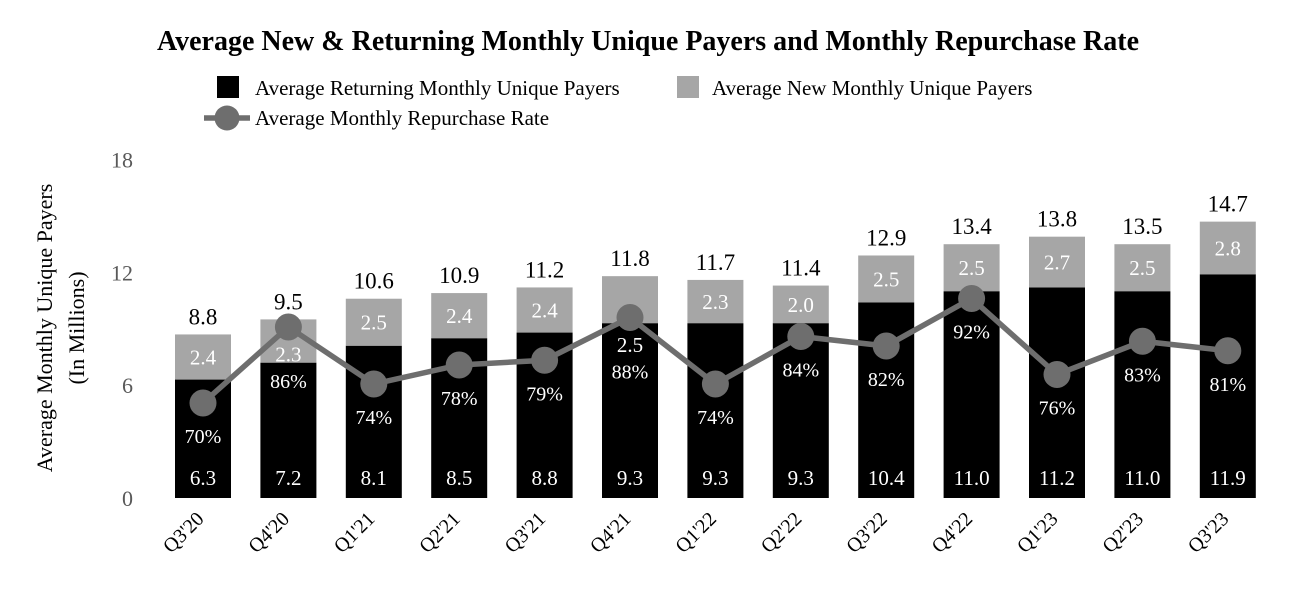 Image resolution: width=1300 pixels, height=600 pixels. What do you see at coordinates (801, 268) in the screenshot?
I see `bar-total-label: 11.4` at bounding box center [801, 268].